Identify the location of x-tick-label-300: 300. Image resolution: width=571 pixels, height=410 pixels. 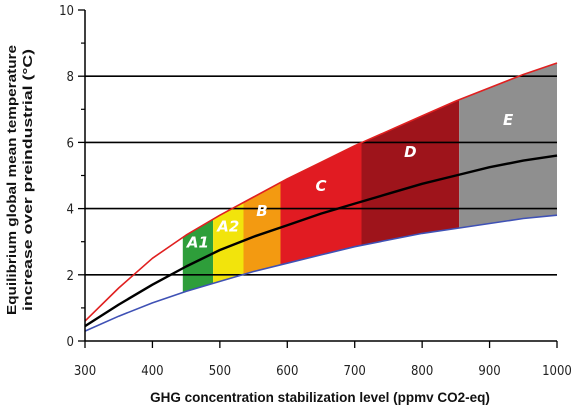
(85, 371).